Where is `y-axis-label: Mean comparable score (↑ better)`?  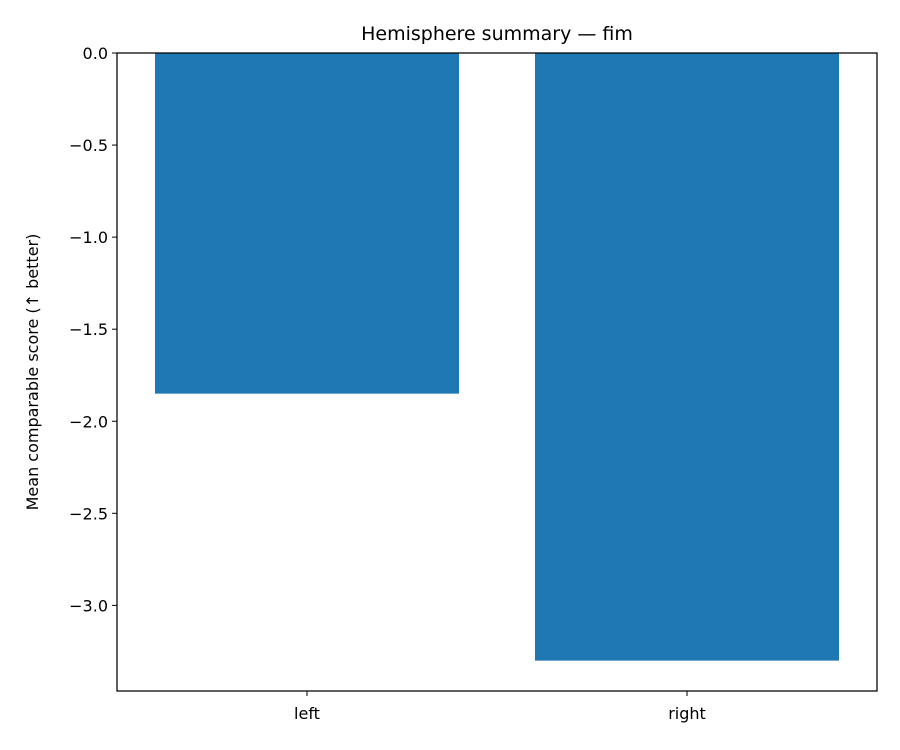
y-axis-label: Mean comparable score (↑ better) is located at coordinates (32, 372).